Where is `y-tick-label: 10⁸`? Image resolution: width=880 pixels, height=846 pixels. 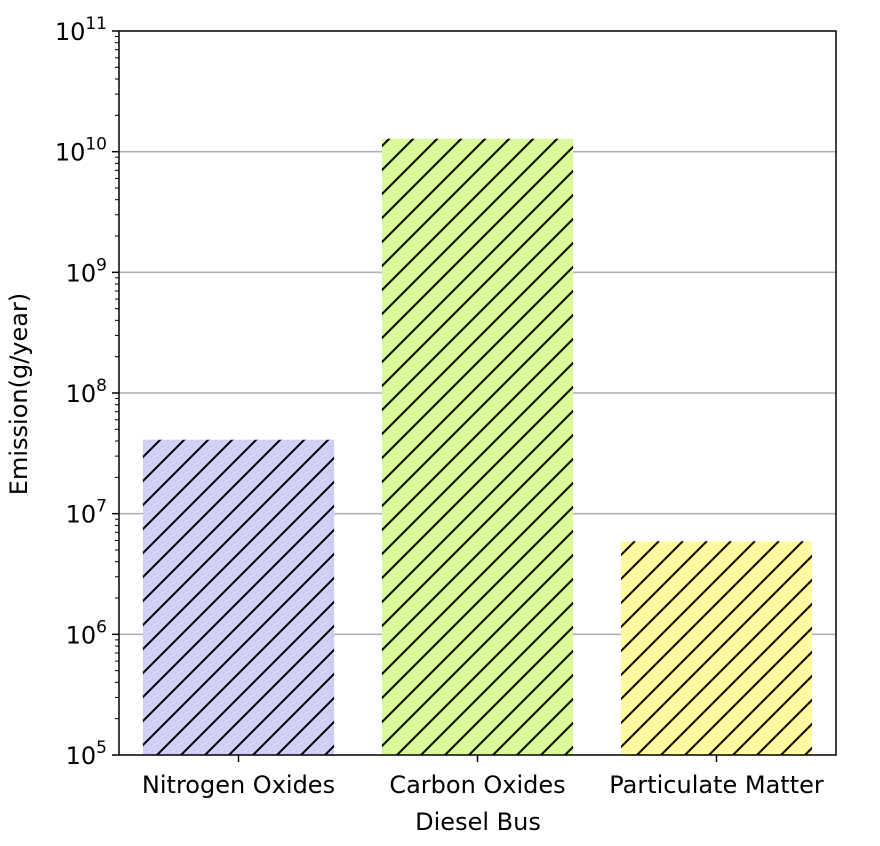 y-tick-label: 10⁸ is located at coordinates (86, 392).